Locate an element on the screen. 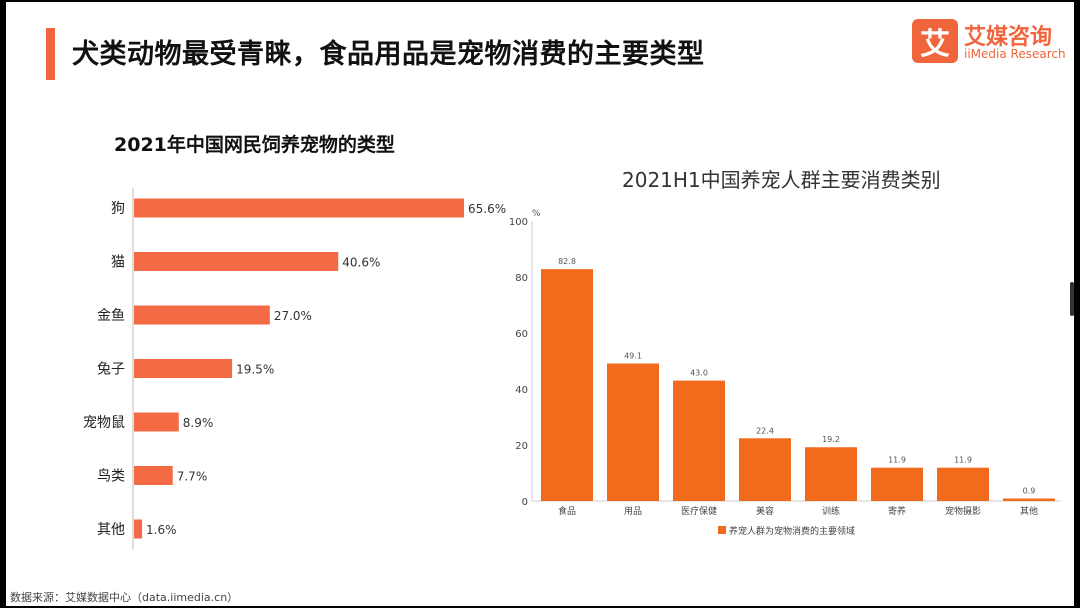 The image size is (1080, 608). right-value-label: 19.2 is located at coordinates (831, 439).